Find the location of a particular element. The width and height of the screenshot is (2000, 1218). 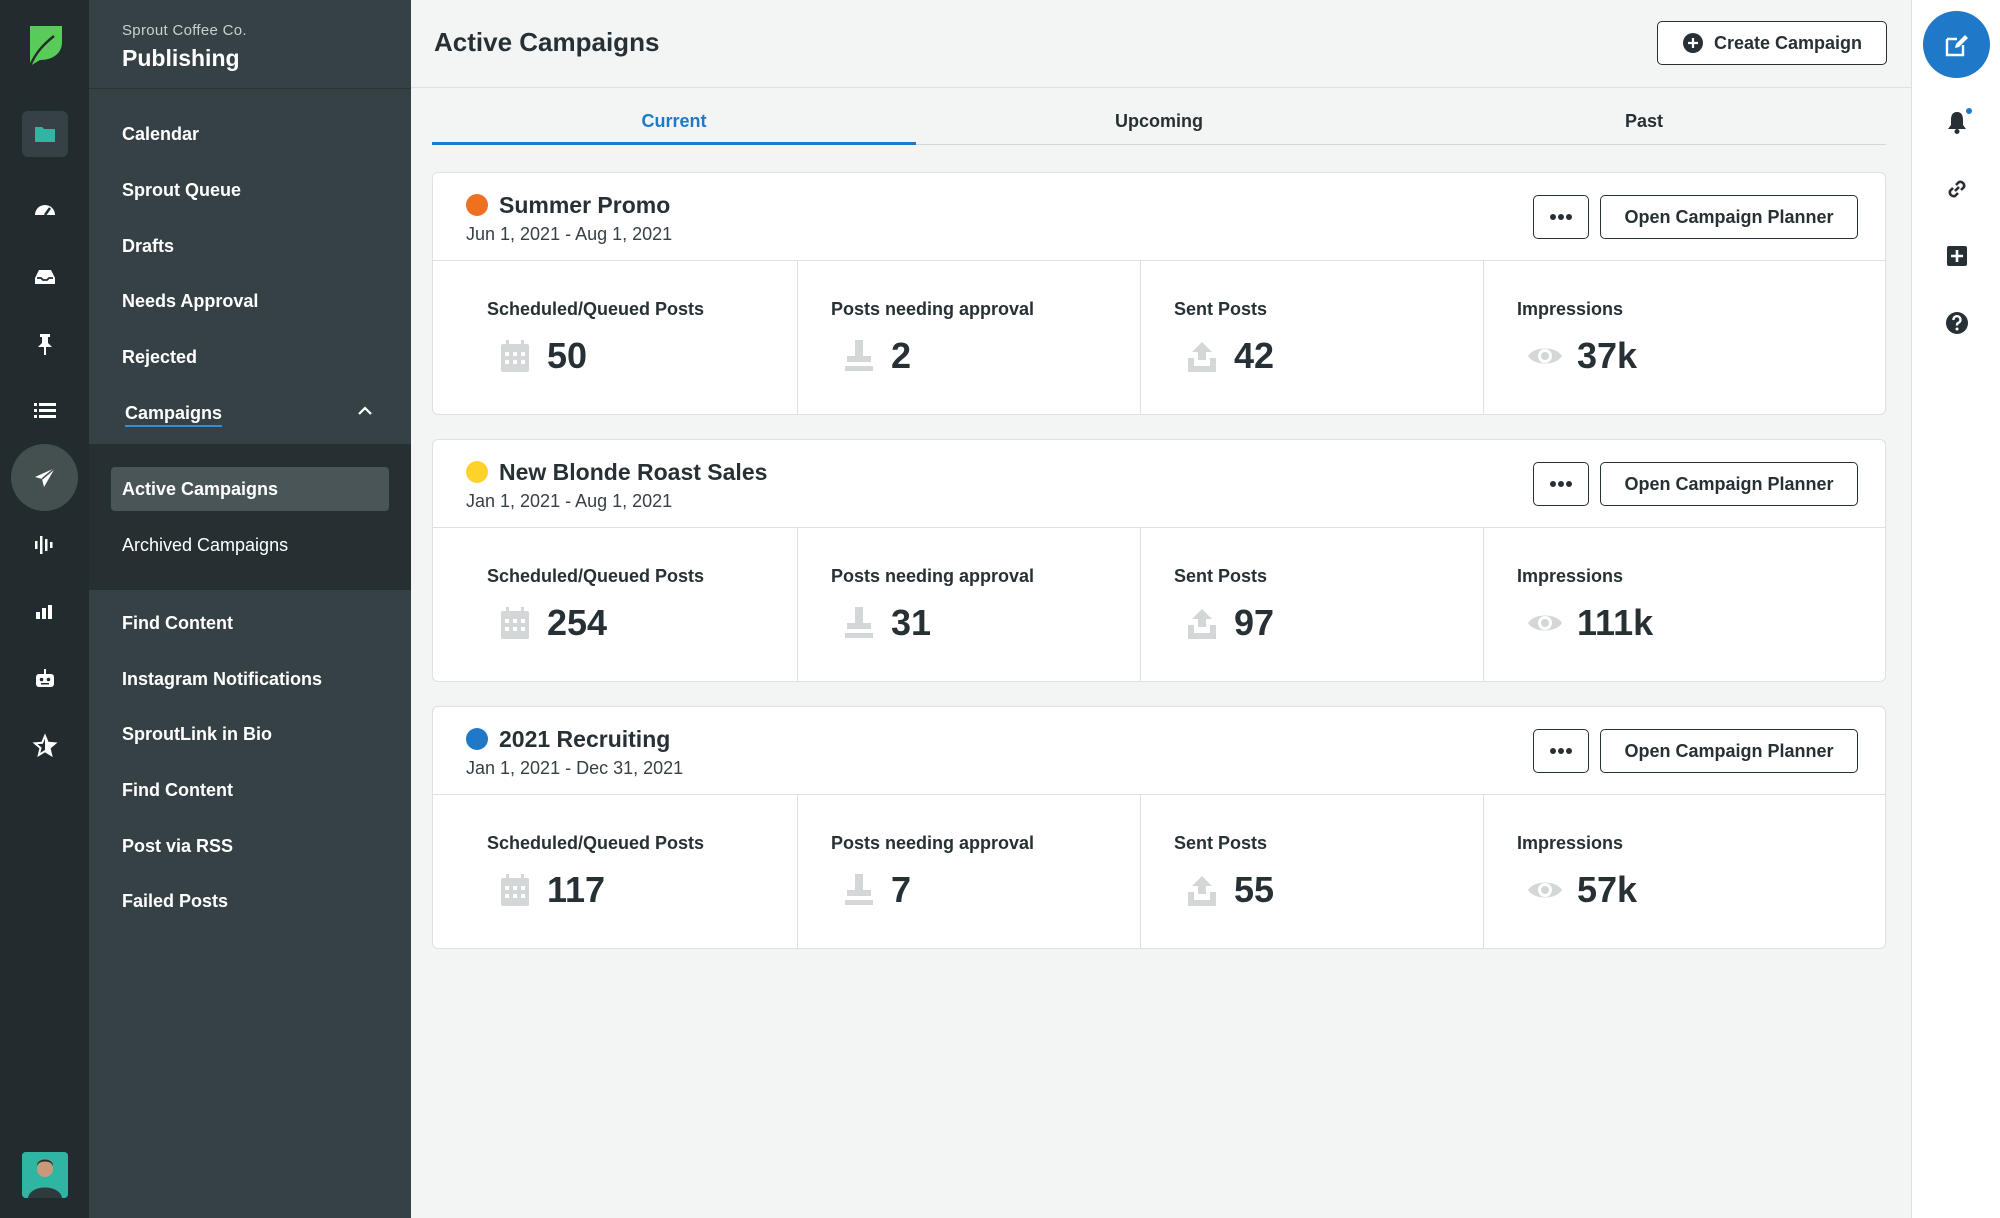

campaign-name: 2021 Recruiting is located at coordinates (585, 739).